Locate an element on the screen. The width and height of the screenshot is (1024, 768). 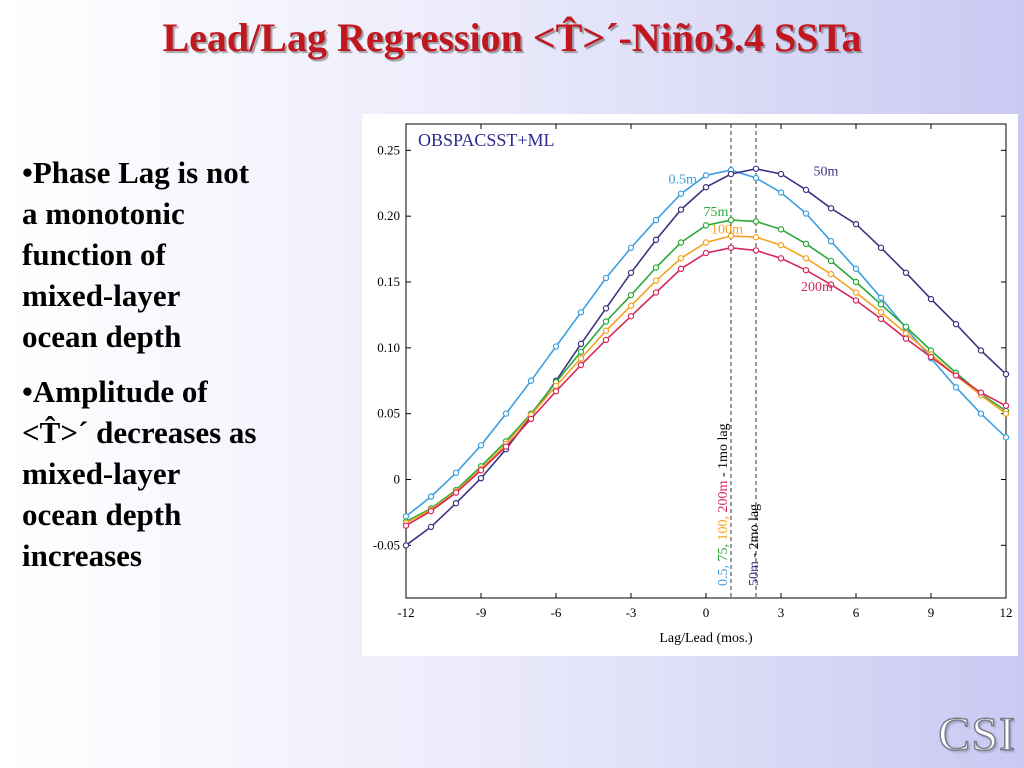
series-label-200m: 200m is located at coordinates (817, 287).